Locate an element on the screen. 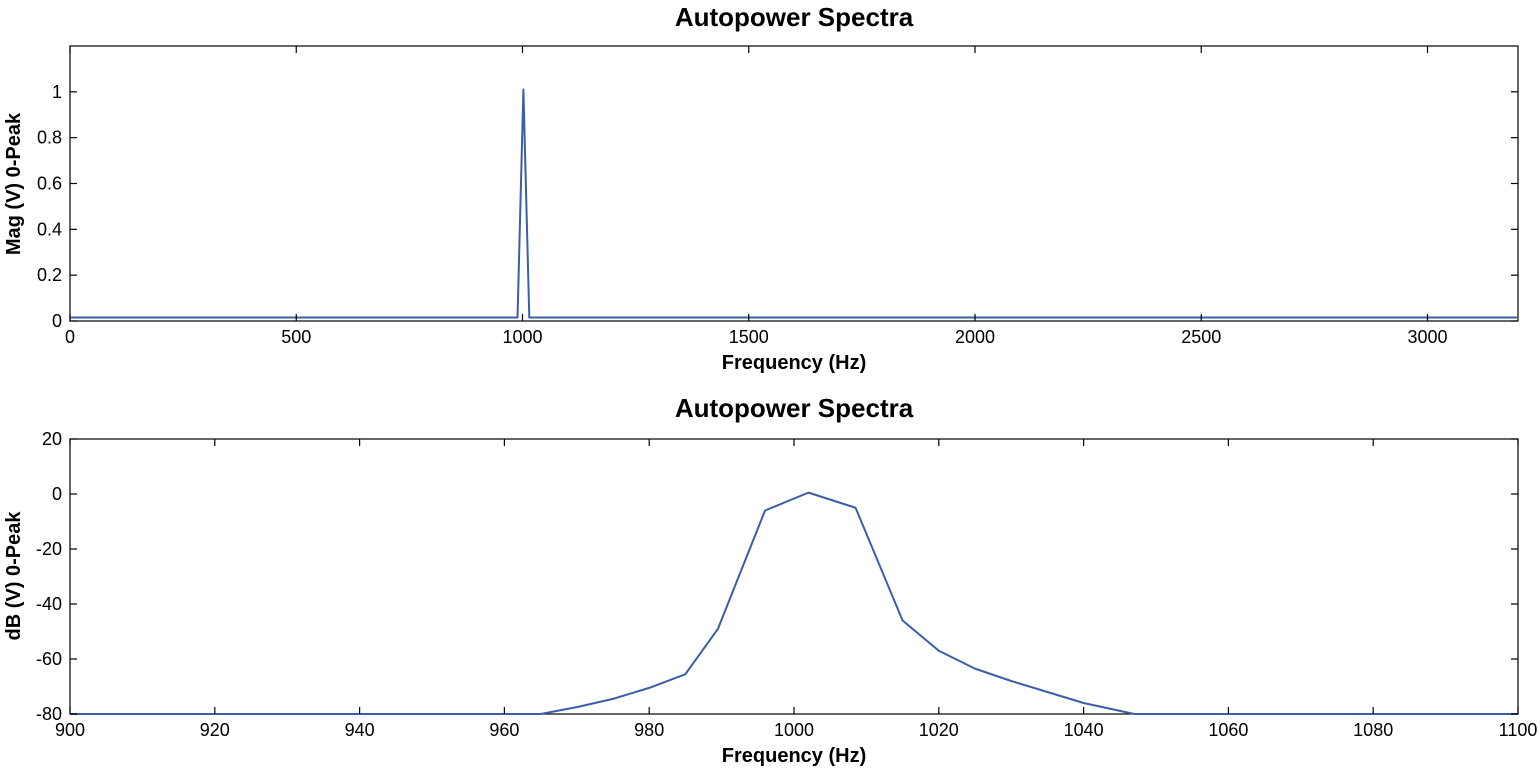 The width and height of the screenshot is (1540, 772). x-tick-label: 980 is located at coordinates (649, 730).